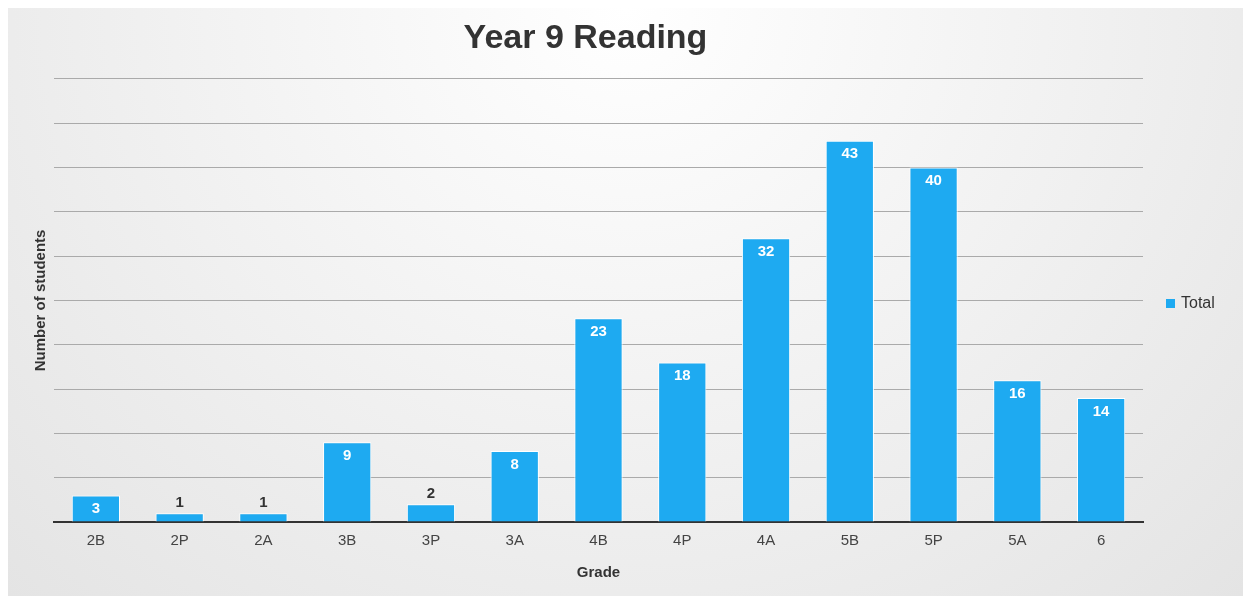 This screenshot has width=1251, height=604. Describe the element at coordinates (682, 375) in the screenshot. I see `data-label: 18` at that location.